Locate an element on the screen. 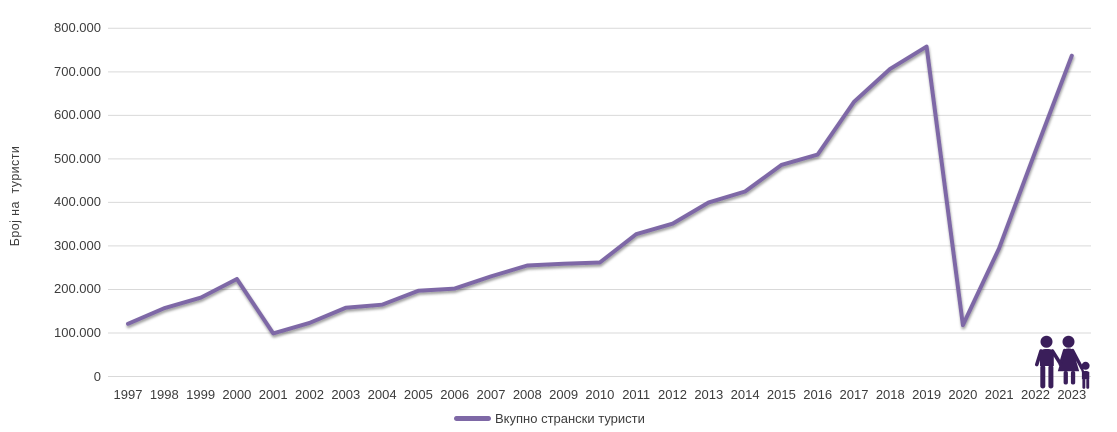  x-tick-label: 2009 is located at coordinates (564, 394).